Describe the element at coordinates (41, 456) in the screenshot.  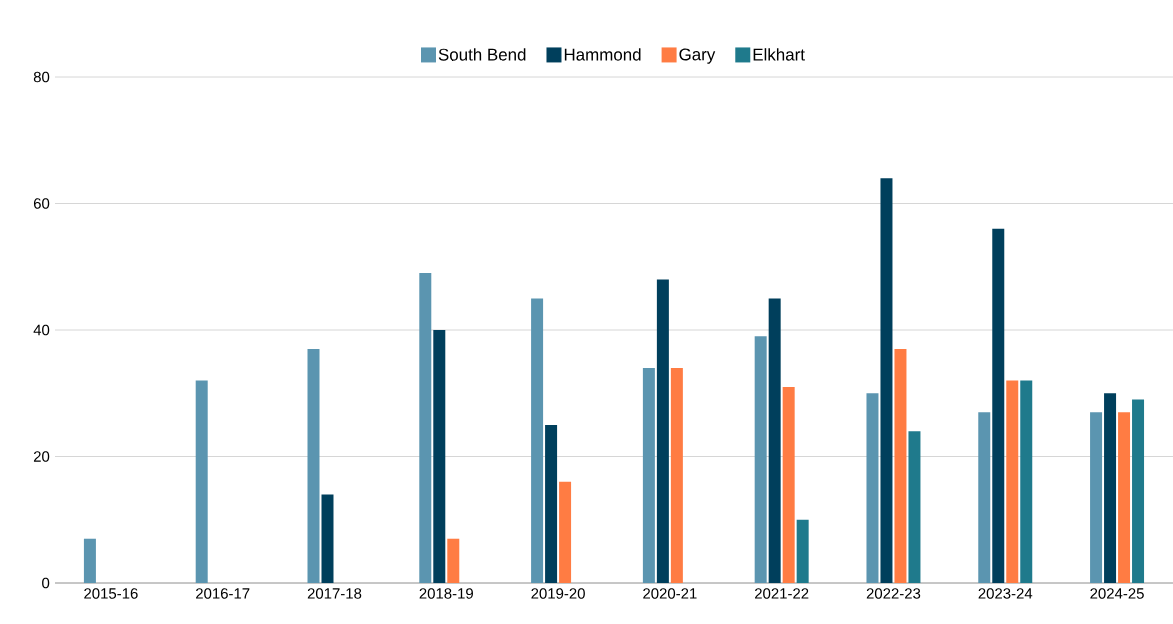
I see `y-tick-label: 20` at that location.